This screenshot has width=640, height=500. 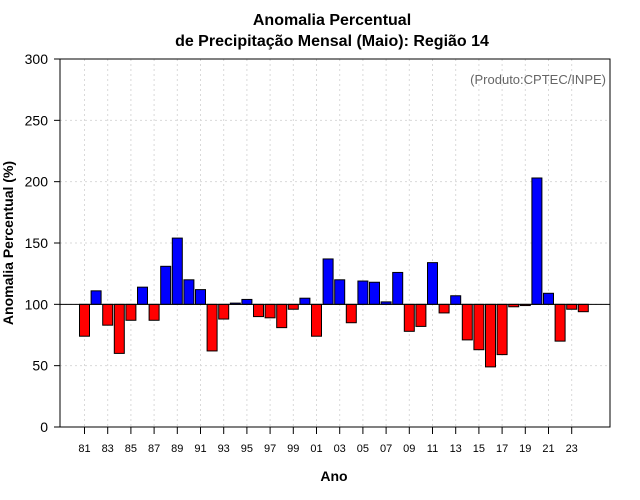 I want to click on y-axis: 0 50 100 150 200 250 300, so click(x=42, y=243).